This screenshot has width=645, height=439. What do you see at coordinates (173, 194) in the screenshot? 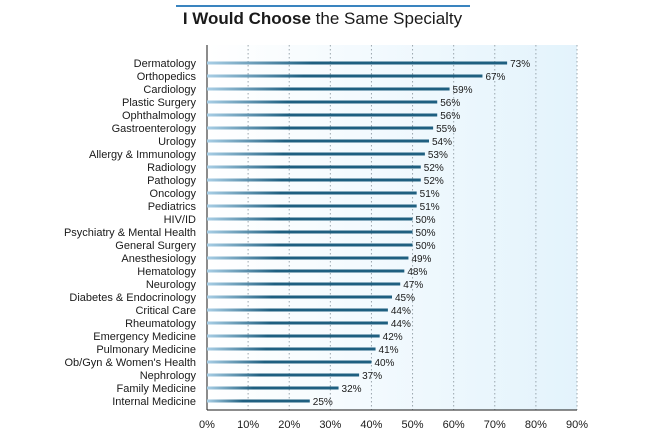
I see `category-label: Oncology` at bounding box center [173, 194].